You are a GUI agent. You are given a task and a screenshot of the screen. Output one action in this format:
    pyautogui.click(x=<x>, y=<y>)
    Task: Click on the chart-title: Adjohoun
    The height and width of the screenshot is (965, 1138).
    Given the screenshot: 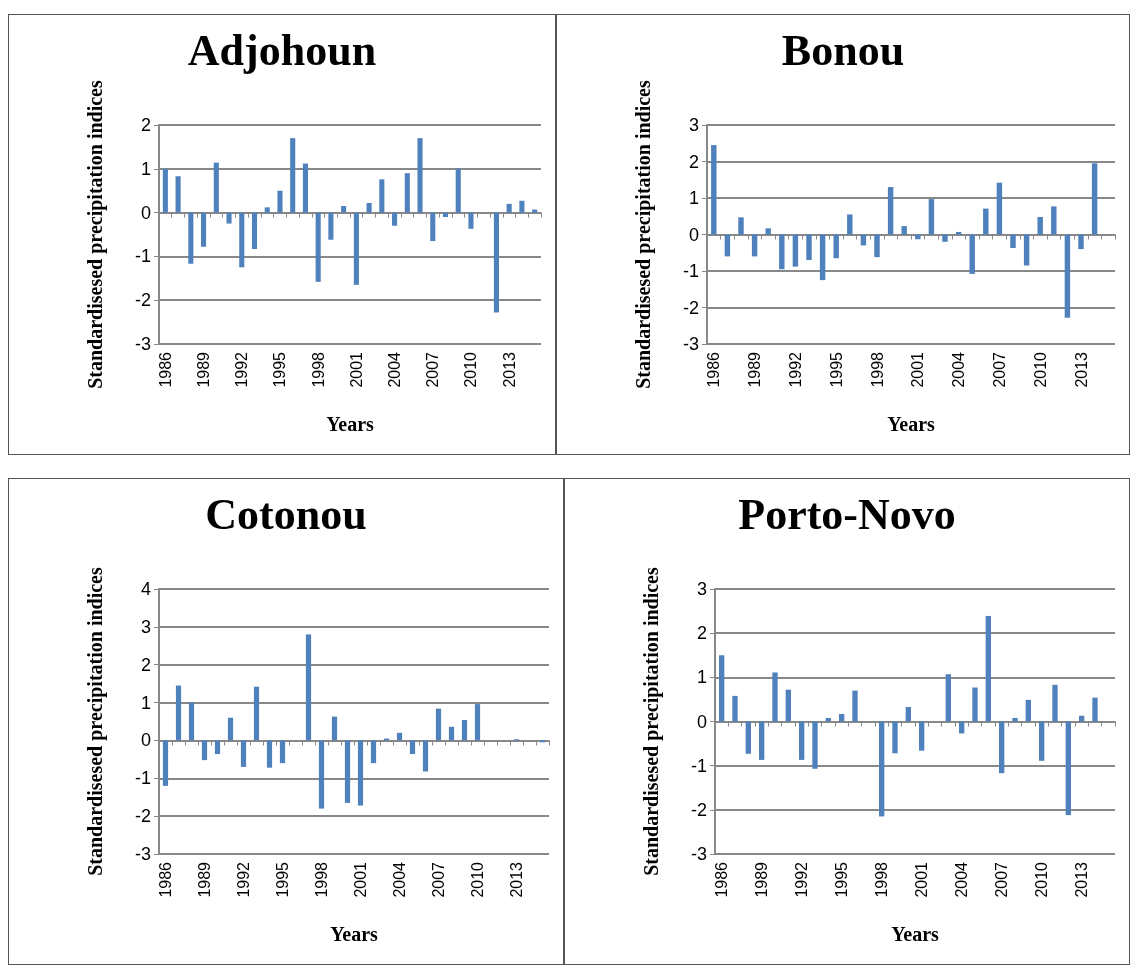 What is the action you would take?
    pyautogui.click(x=282, y=50)
    